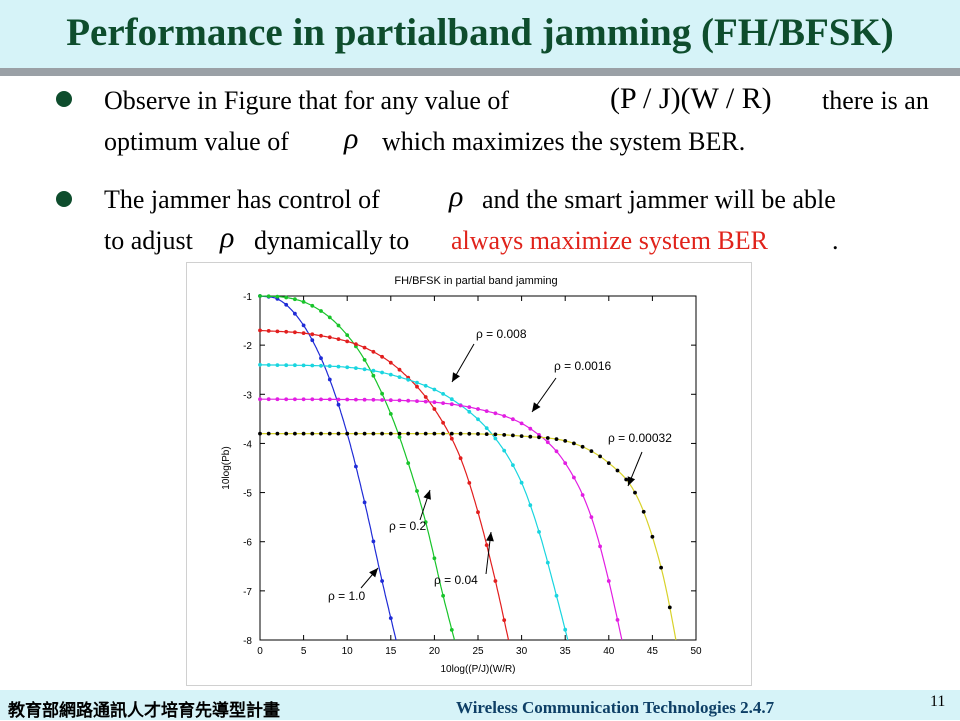  What do you see at coordinates (348, 651) in the screenshot?
I see `x-tick-label: 10` at bounding box center [348, 651].